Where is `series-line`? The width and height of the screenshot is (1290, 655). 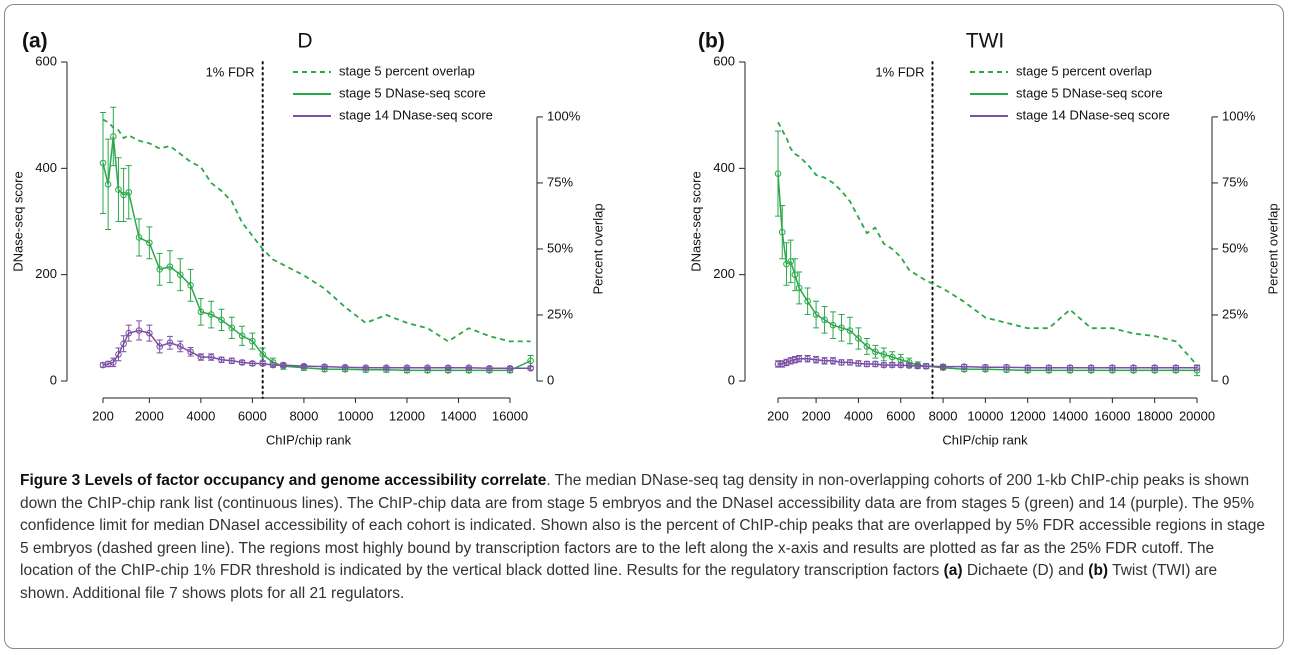 series-line is located at coordinates (987, 363).